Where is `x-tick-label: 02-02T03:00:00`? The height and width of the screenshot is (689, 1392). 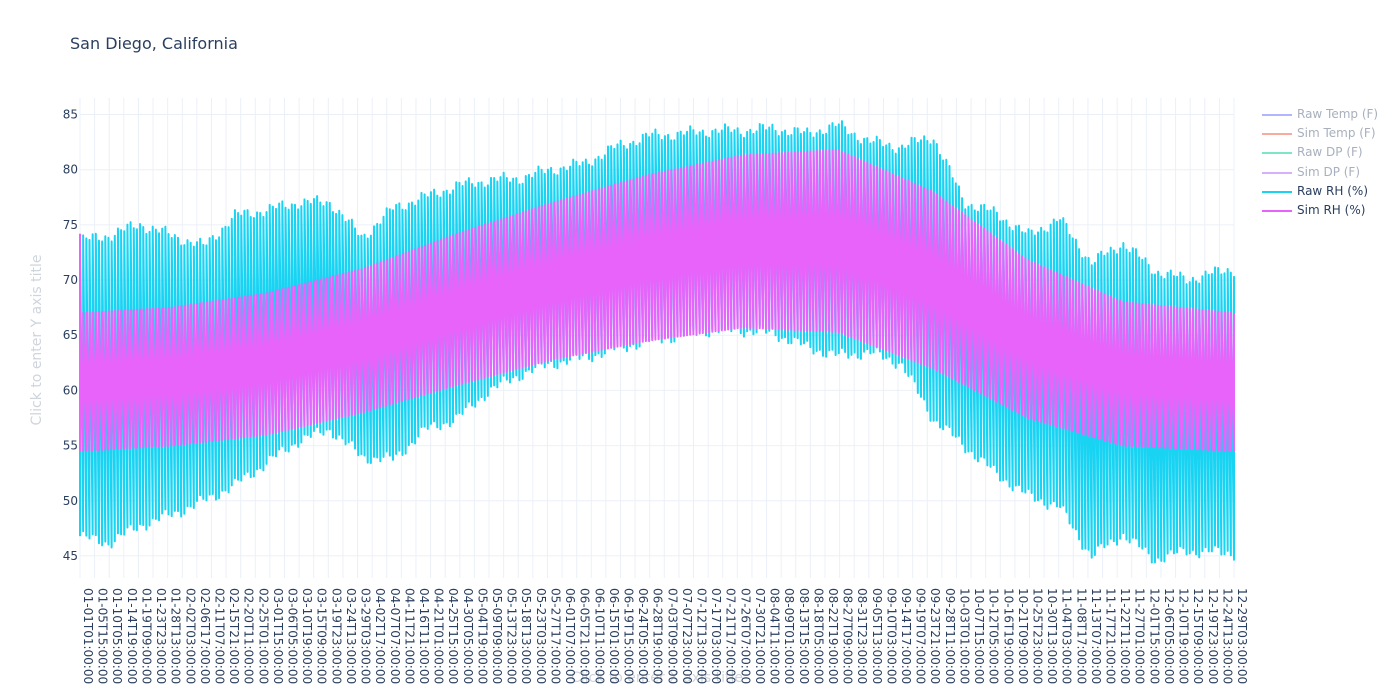
x-tick-label: 02-02T03:00:00 is located at coordinates (190, 636).